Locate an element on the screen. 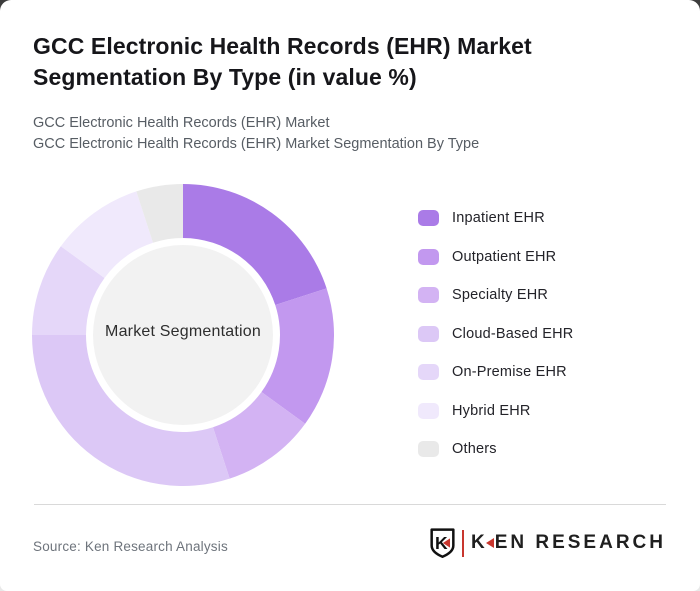  svg-text: K is located at coordinates (441, 543).